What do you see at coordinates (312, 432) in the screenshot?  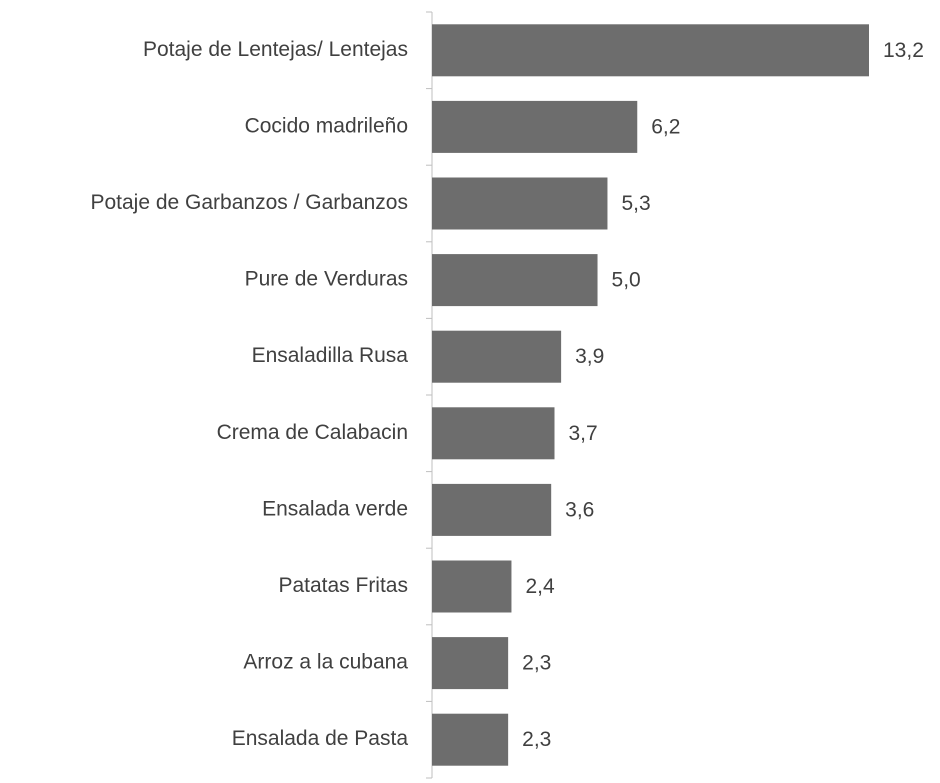 I see `category-label: Crema de Calabacin` at bounding box center [312, 432].